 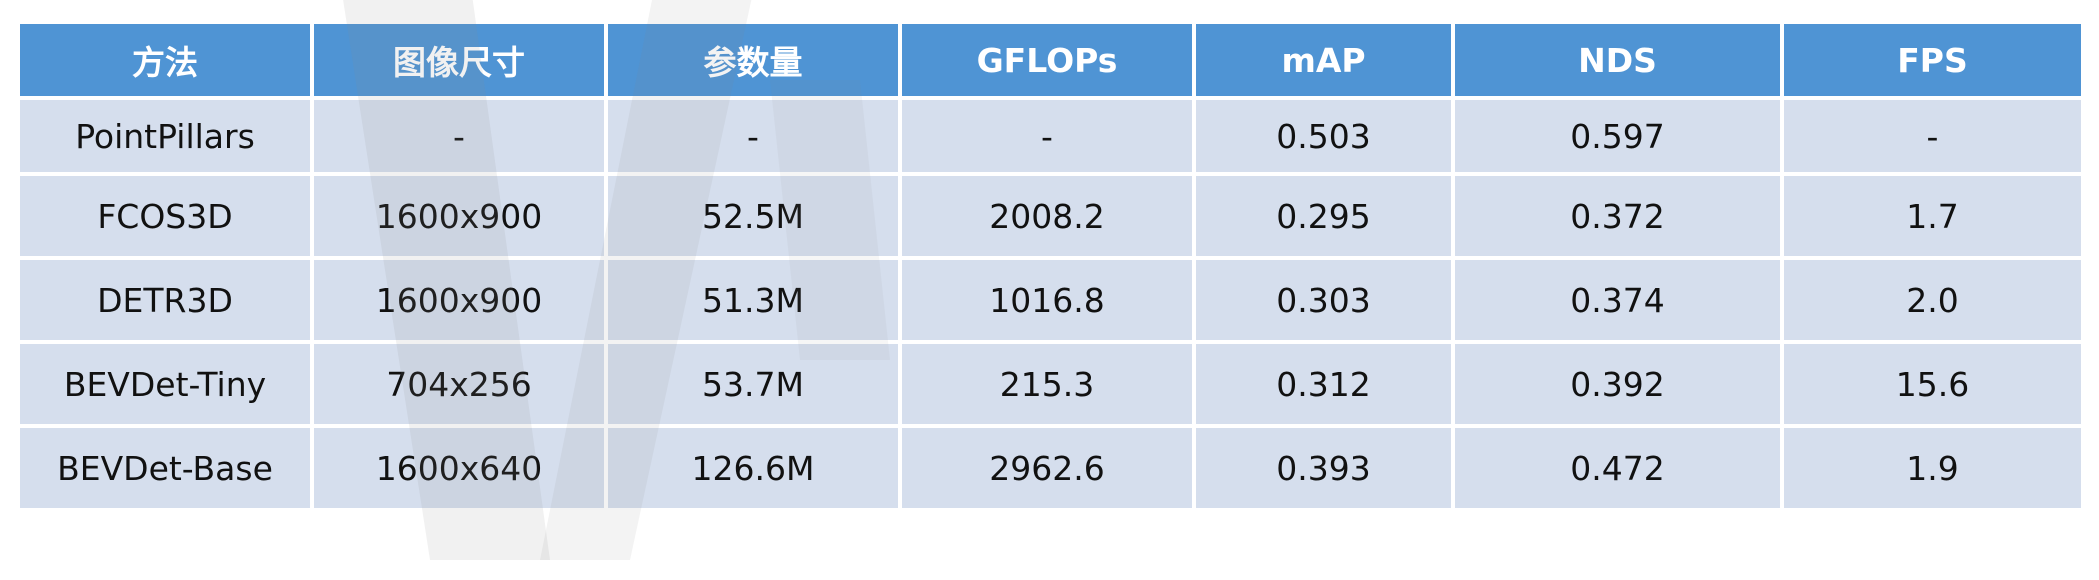 I want to click on cell-gflops: 2962.6, so click(x=1047, y=468).